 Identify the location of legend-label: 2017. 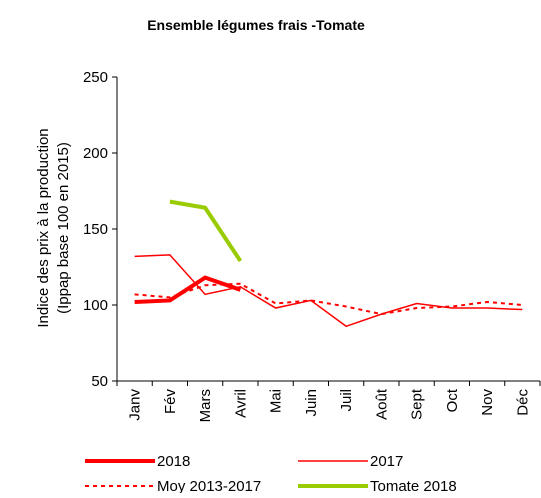
(386, 461).